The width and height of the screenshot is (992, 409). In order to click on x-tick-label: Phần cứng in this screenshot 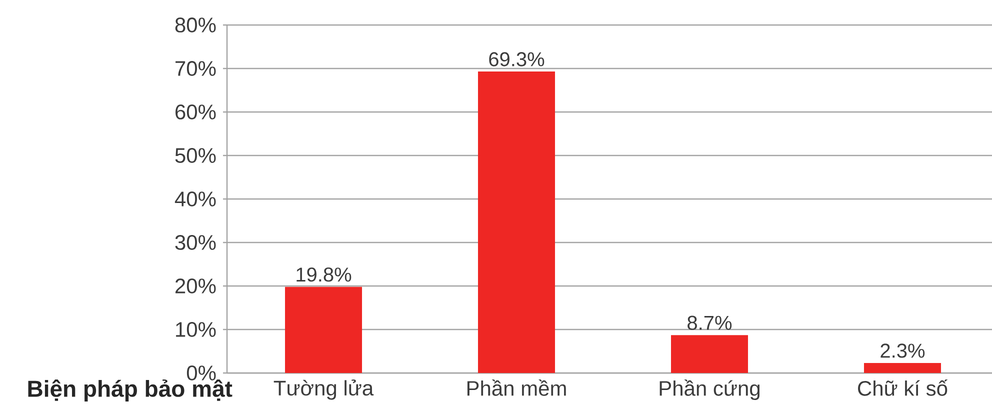, I will do `click(710, 390)`.